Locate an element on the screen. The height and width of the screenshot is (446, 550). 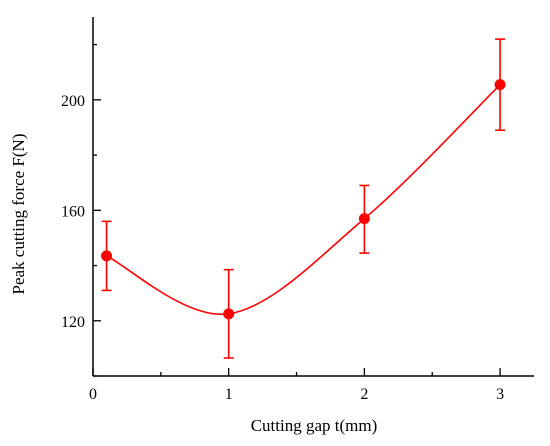
y-axis-label: Peak cutting force F(N) is located at coordinates (18, 214).